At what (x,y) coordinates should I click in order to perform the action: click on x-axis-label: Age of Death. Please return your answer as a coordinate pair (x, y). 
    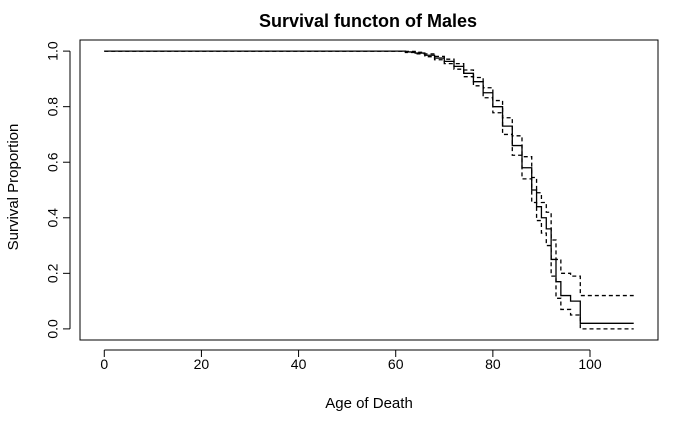
    Looking at the image, I should click on (369, 403).